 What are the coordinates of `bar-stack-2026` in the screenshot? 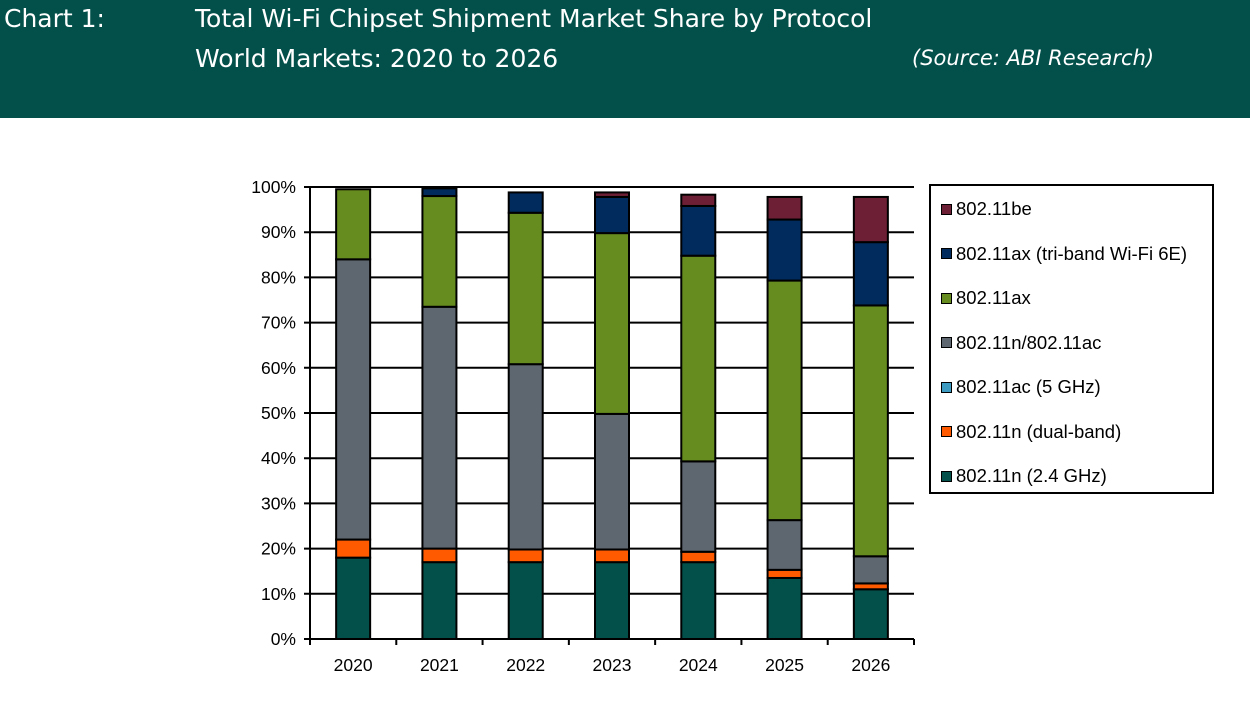 It's located at (870, 418).